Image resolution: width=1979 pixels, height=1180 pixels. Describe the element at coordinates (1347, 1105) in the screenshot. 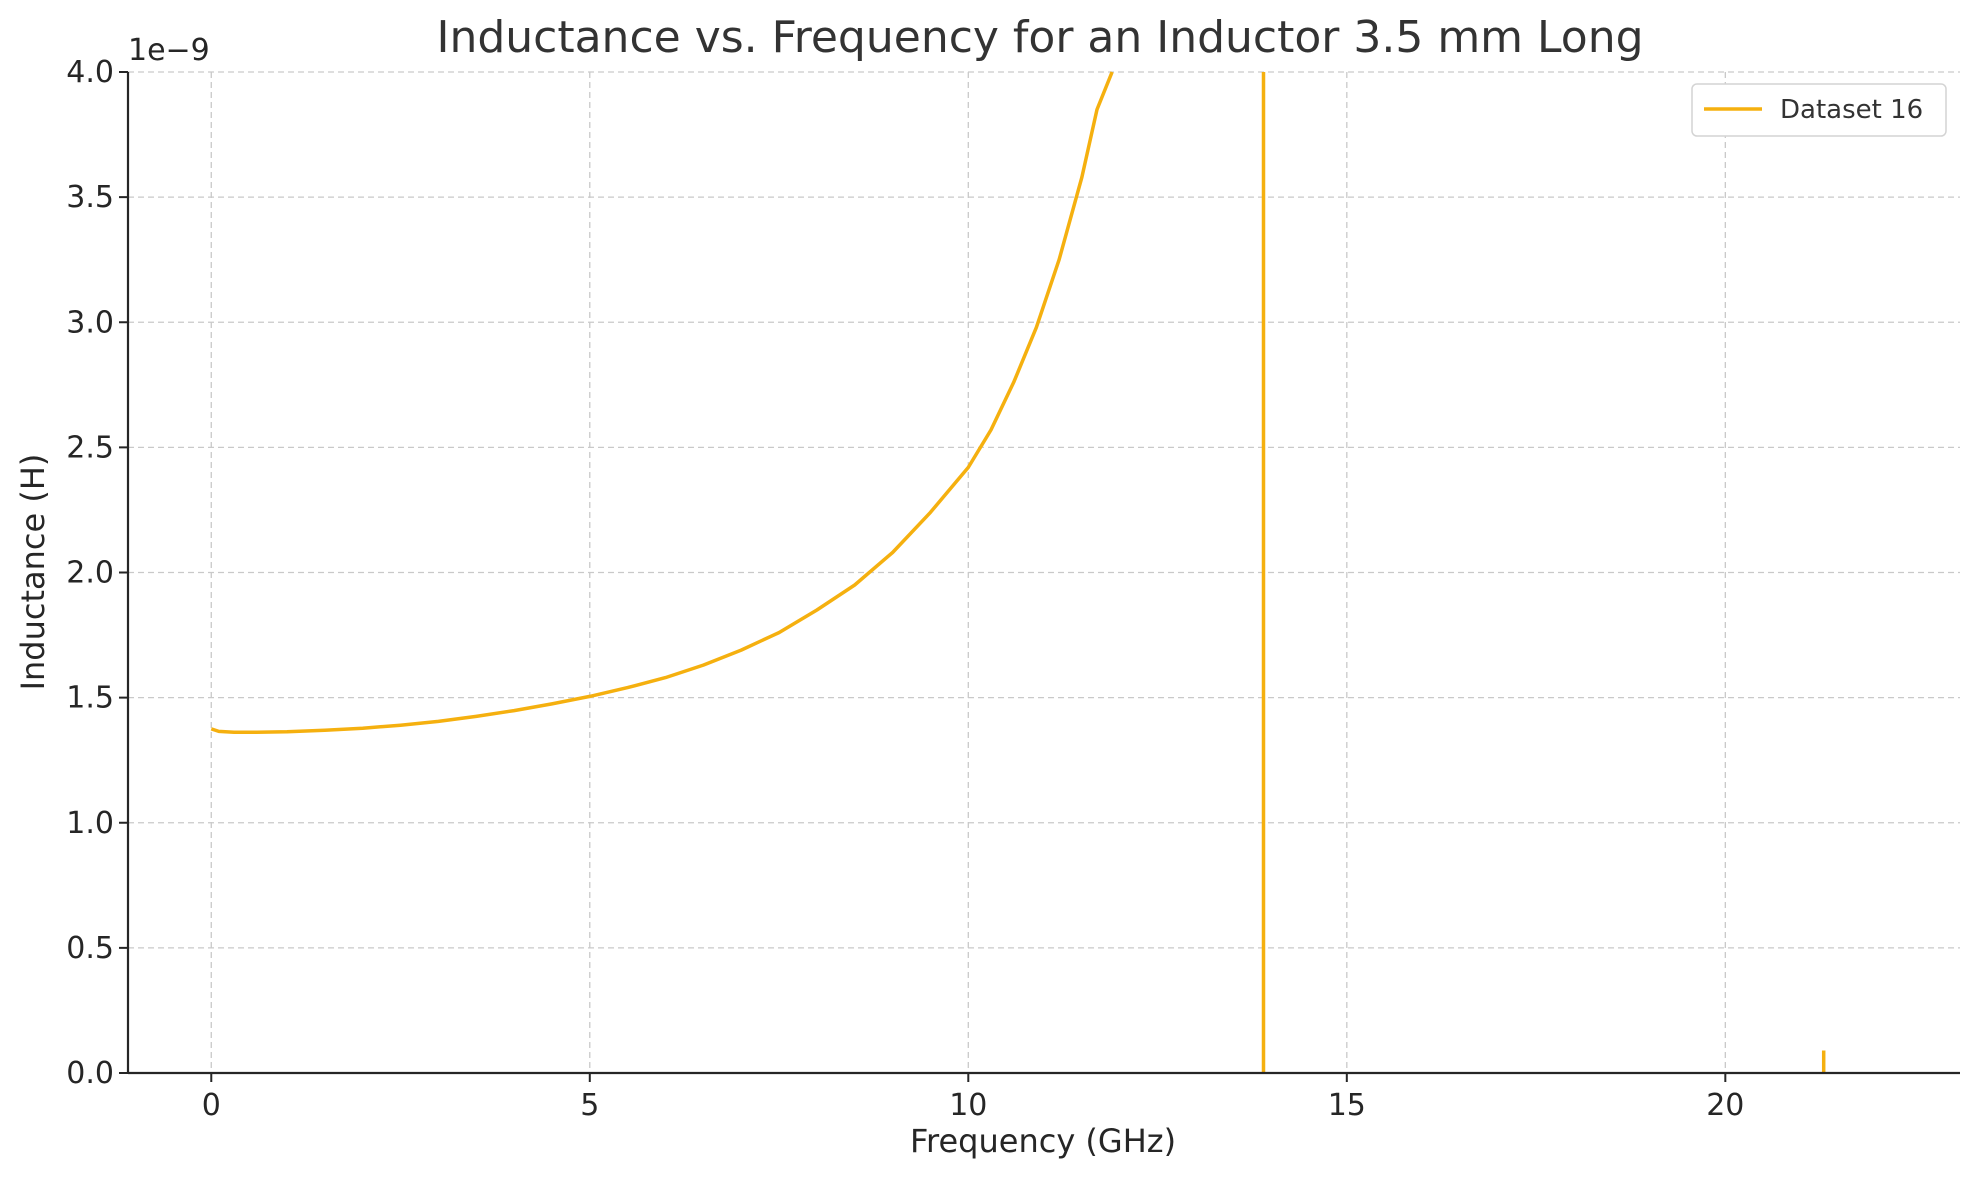

I see `x-tick-label: 15` at that location.